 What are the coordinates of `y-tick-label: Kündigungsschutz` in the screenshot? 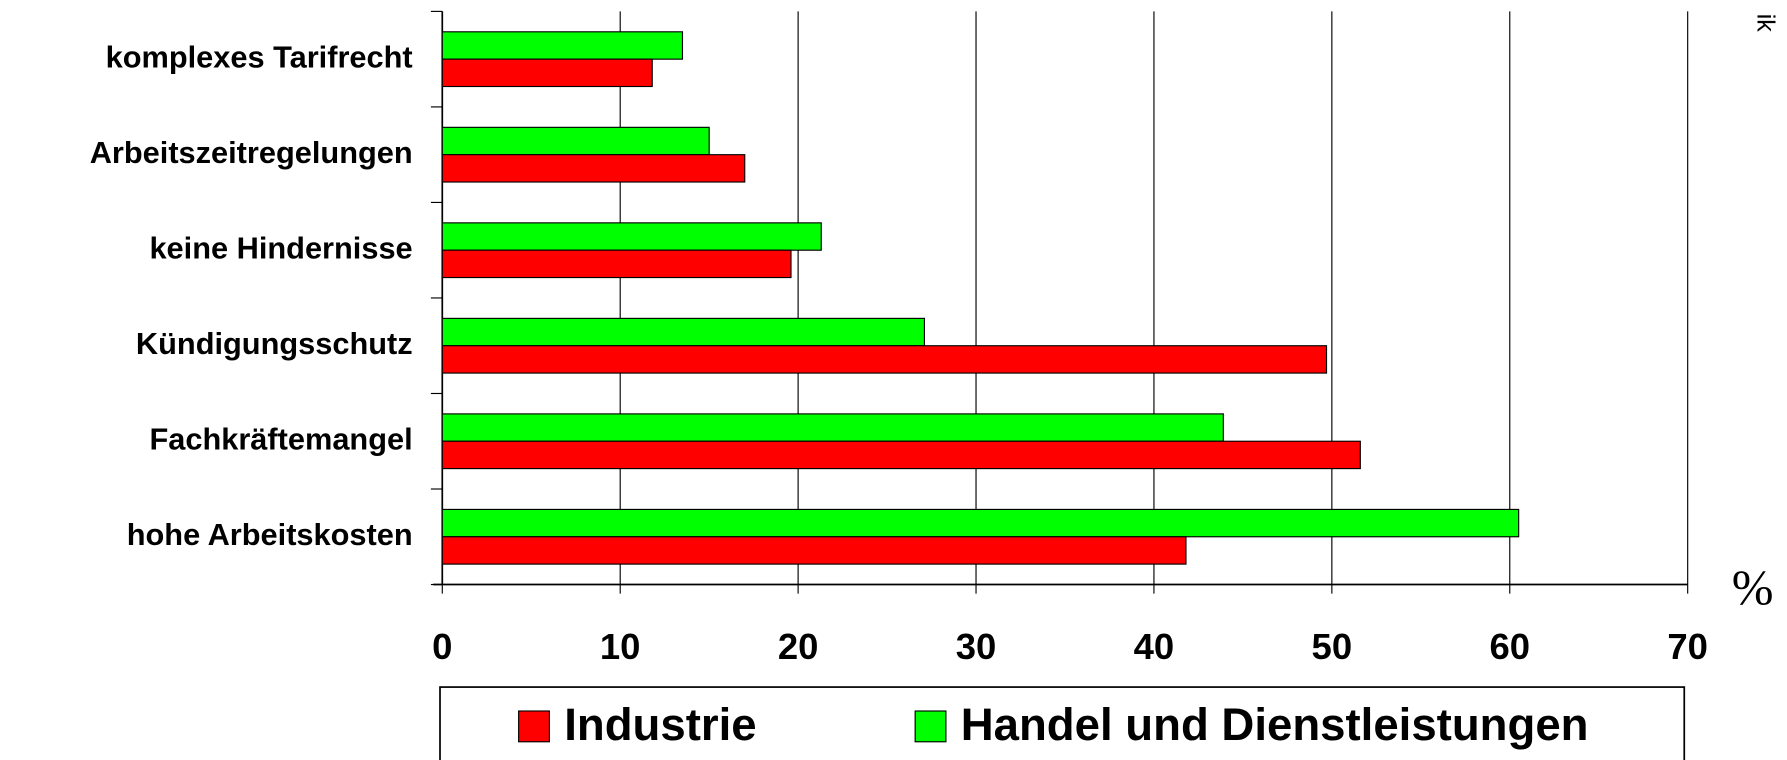 It's located at (274, 343).